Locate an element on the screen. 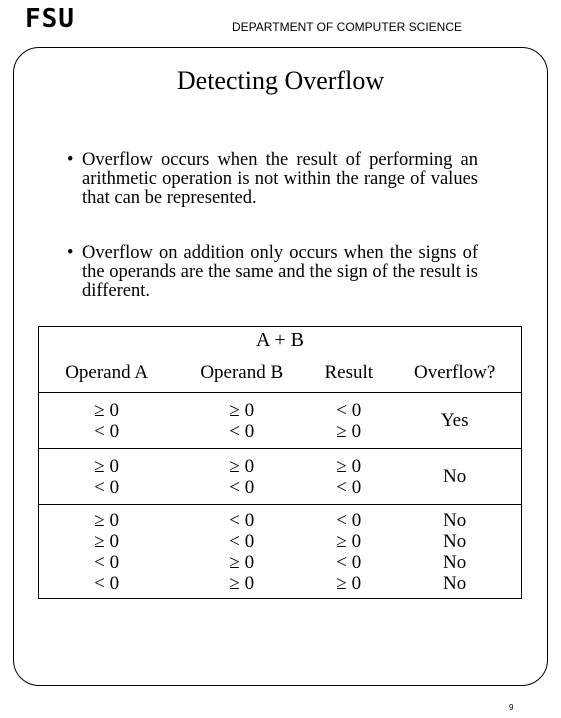 The width and height of the screenshot is (561, 718). overflow-cell: No is located at coordinates (455, 476).